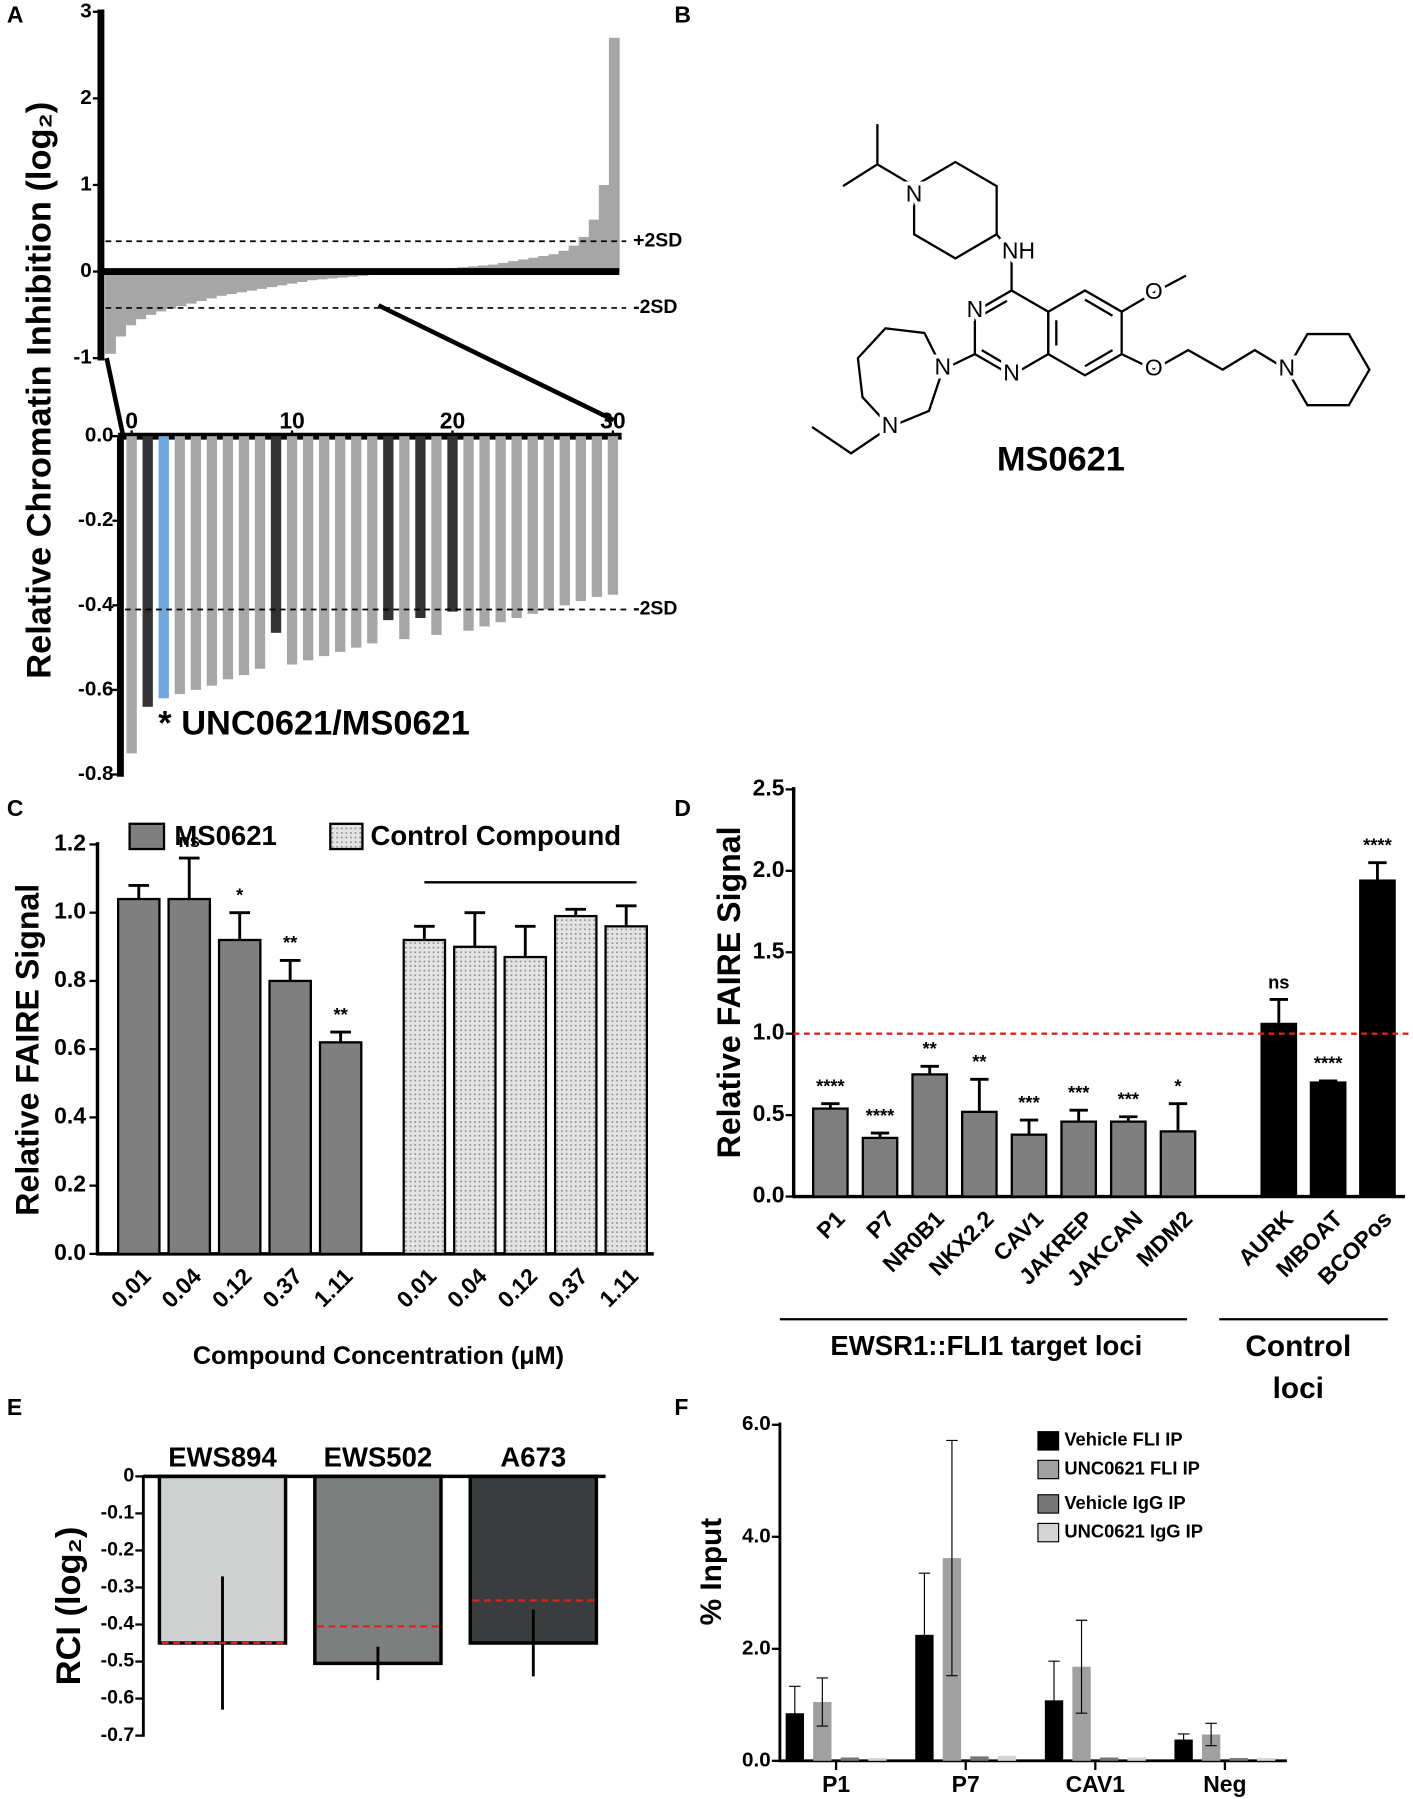 The image size is (1413, 1799). What do you see at coordinates (1154, 368) in the screenshot?
I see `atom-label: O` at bounding box center [1154, 368].